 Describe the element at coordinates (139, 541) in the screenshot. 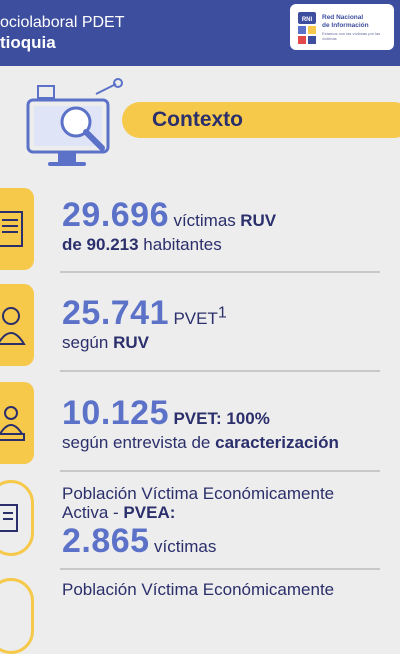

I see `stat-pvea-value: 2.865 víctimas` at that location.